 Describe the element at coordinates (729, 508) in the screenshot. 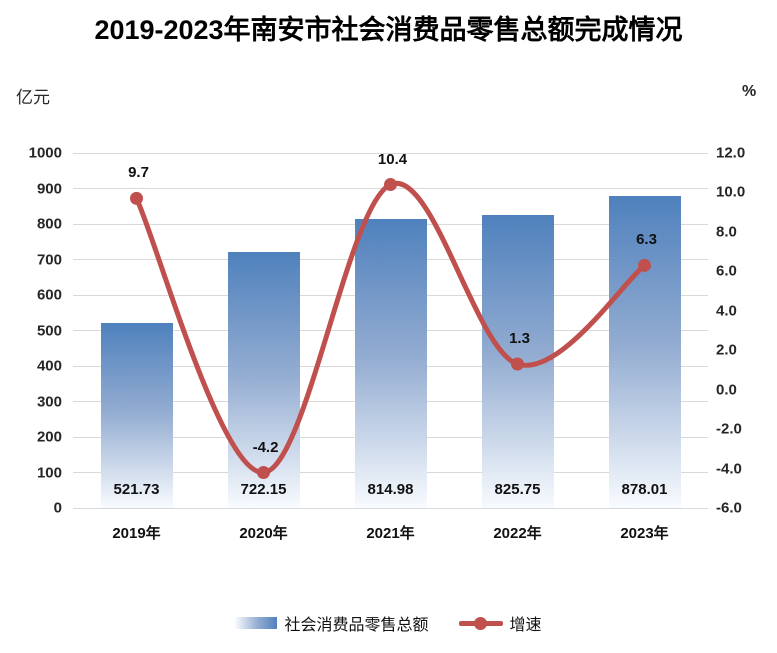

I see `right-axis-tick-label: -6.0` at that location.